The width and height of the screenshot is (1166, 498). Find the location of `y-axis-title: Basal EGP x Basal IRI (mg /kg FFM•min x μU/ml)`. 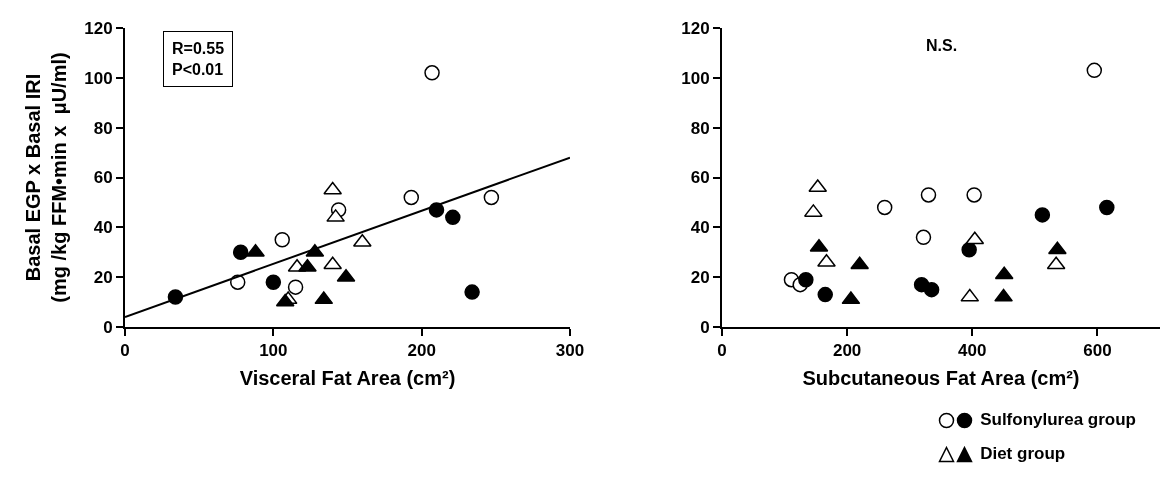

y-axis-title: Basal EGP x Basal IRI (mg /kg FFM•min x μU/ml) is located at coordinates (46, 177).